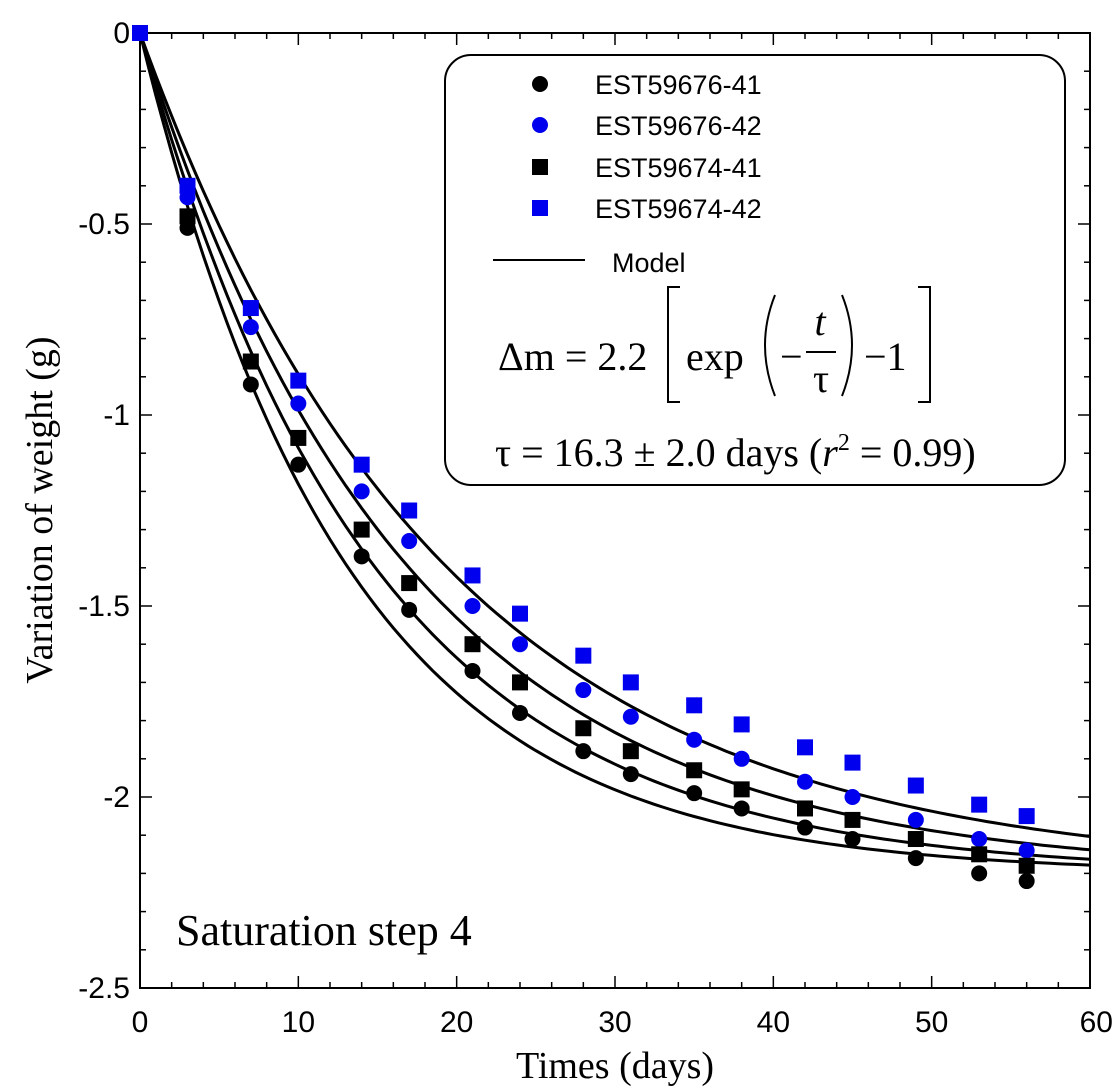 Image resolution: width=1117 pixels, height=1092 pixels. Describe the element at coordinates (678, 85) in the screenshot. I see `legend-label: EST59676-41` at that location.